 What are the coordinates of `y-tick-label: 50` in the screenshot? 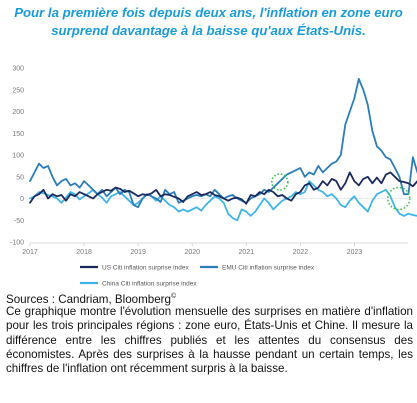 It's located at (20, 177).